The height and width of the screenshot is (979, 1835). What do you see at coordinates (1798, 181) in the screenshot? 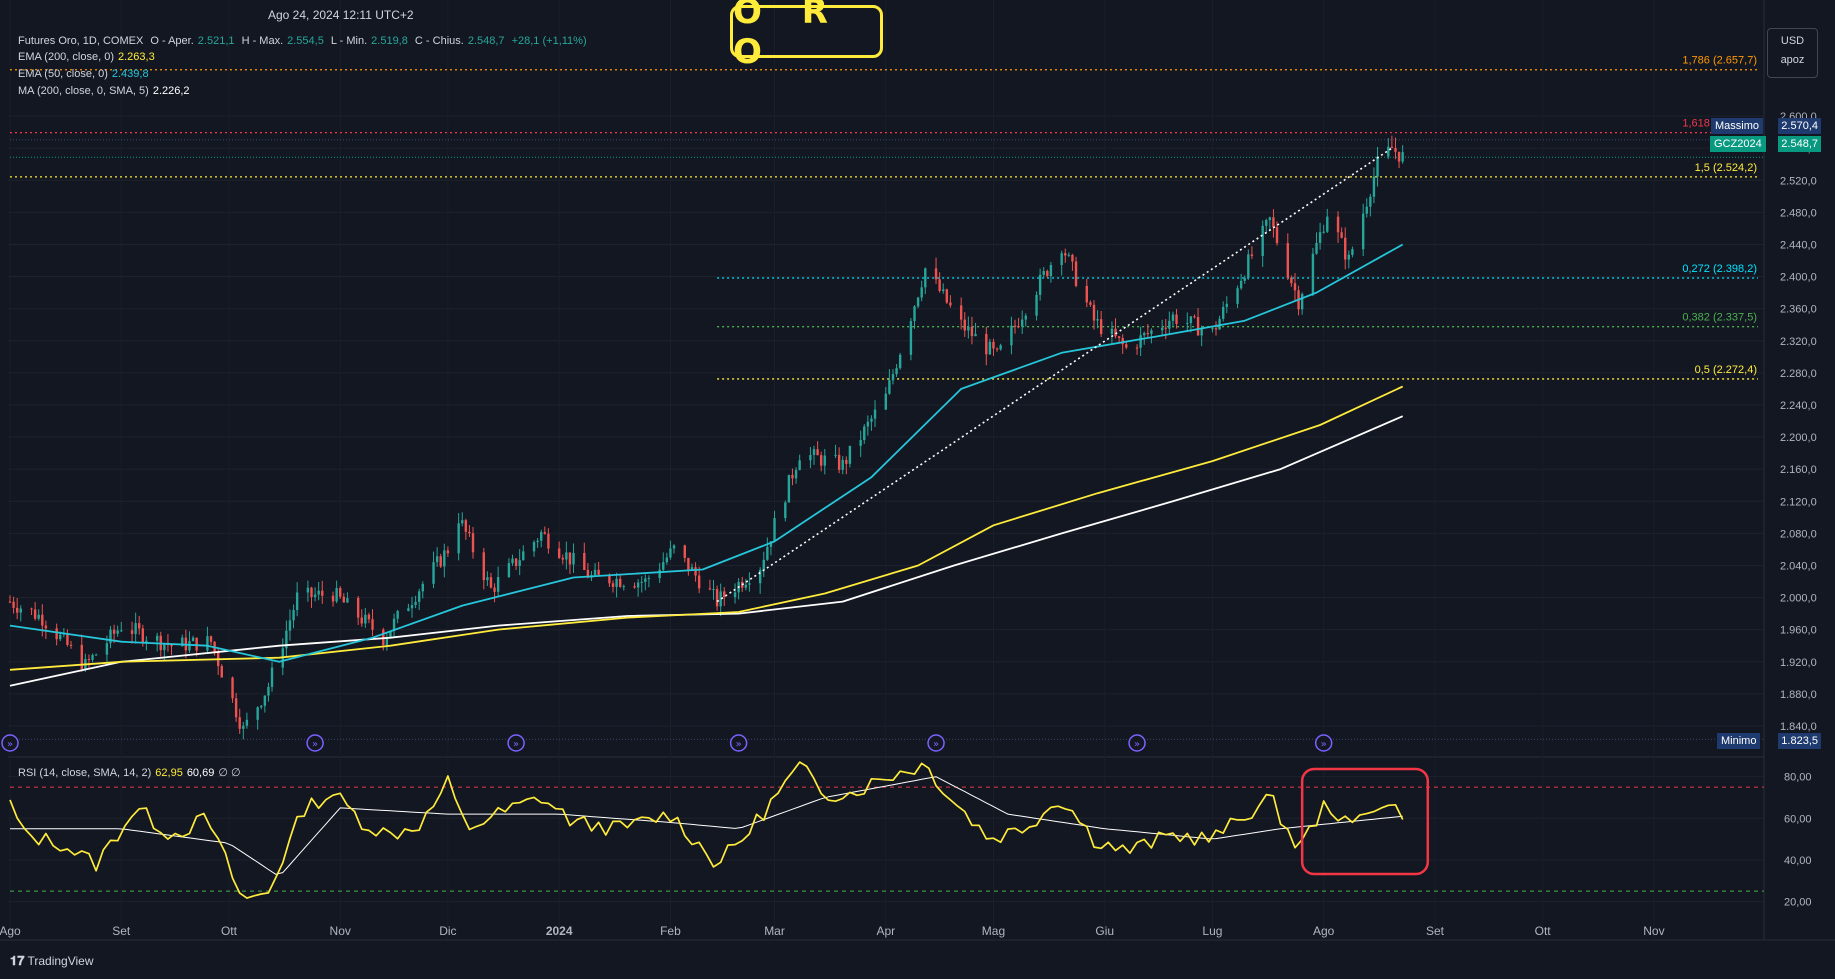
I see `price-tick-label: 2.520,0` at bounding box center [1798, 181].